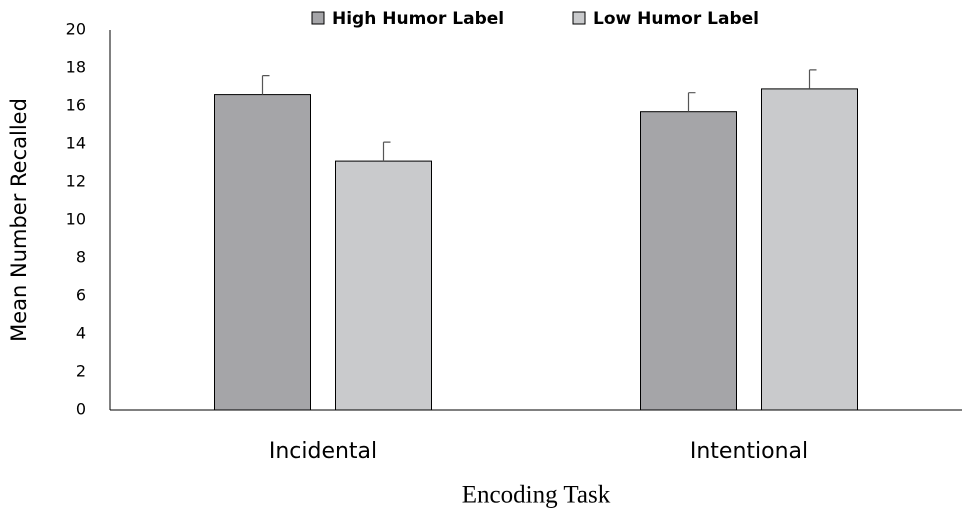  What do you see at coordinates (81, 257) in the screenshot?
I see `y-tick-label: 8` at bounding box center [81, 257].